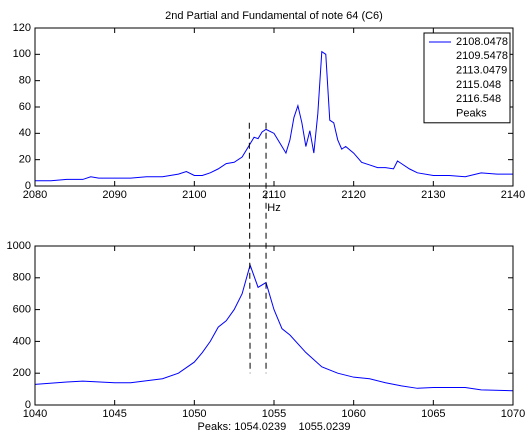 The height and width of the screenshot is (437, 526). Describe the element at coordinates (35, 414) in the screenshot. I see `x-tick-label: 1040` at that location.